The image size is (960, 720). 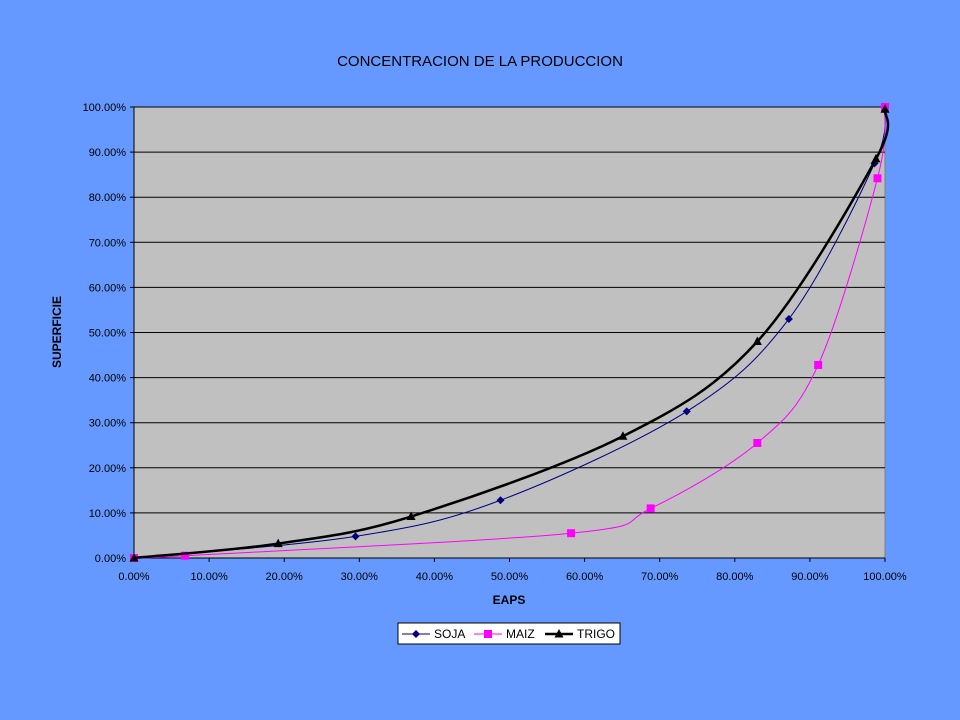 I want to click on y-axis-title: SUPERFICIE, so click(x=57, y=332).